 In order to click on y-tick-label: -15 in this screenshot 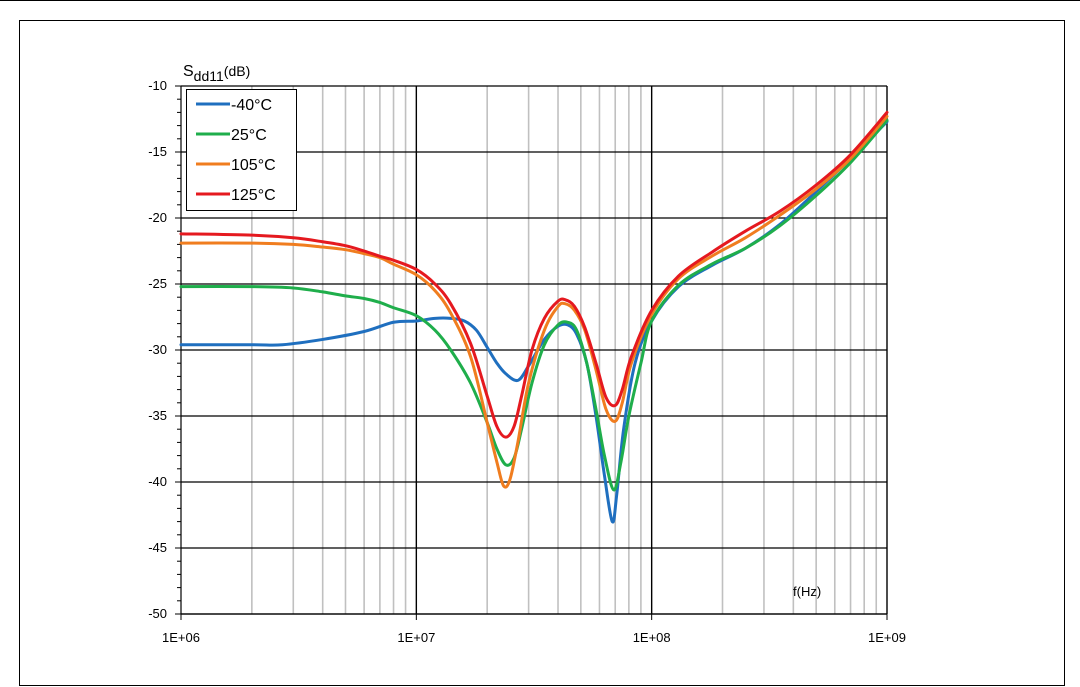, I will do `click(157, 151)`.